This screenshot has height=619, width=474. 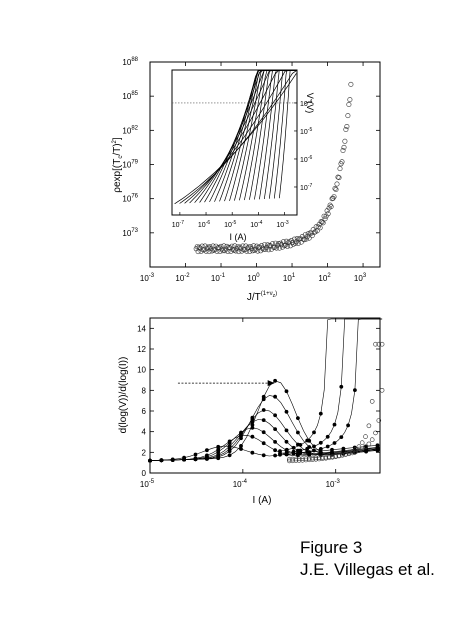 I want to click on arrow-head, so click(x=271, y=383).